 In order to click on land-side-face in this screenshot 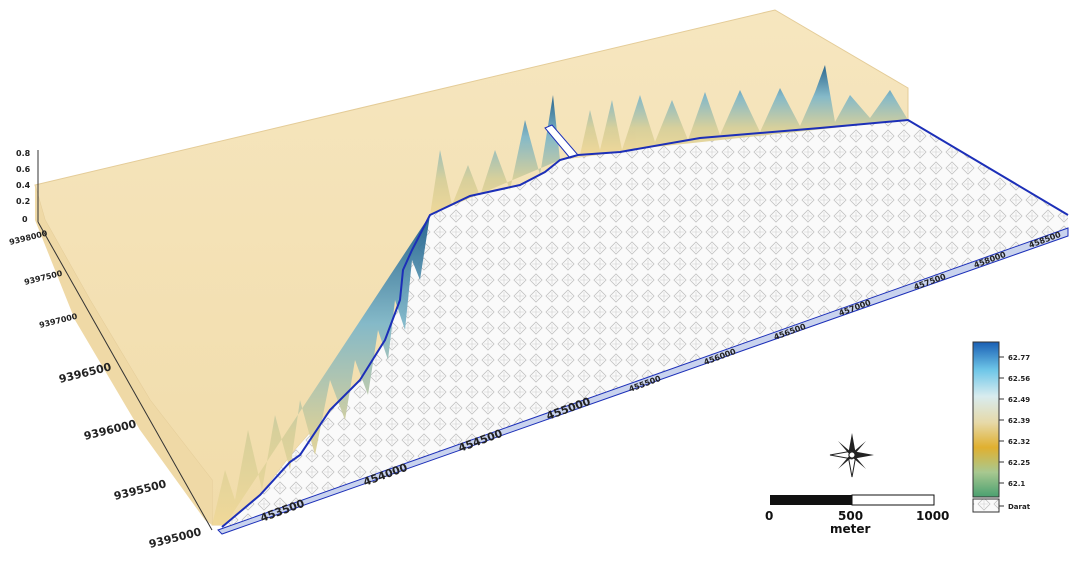, I will do `click(123, 355)`.